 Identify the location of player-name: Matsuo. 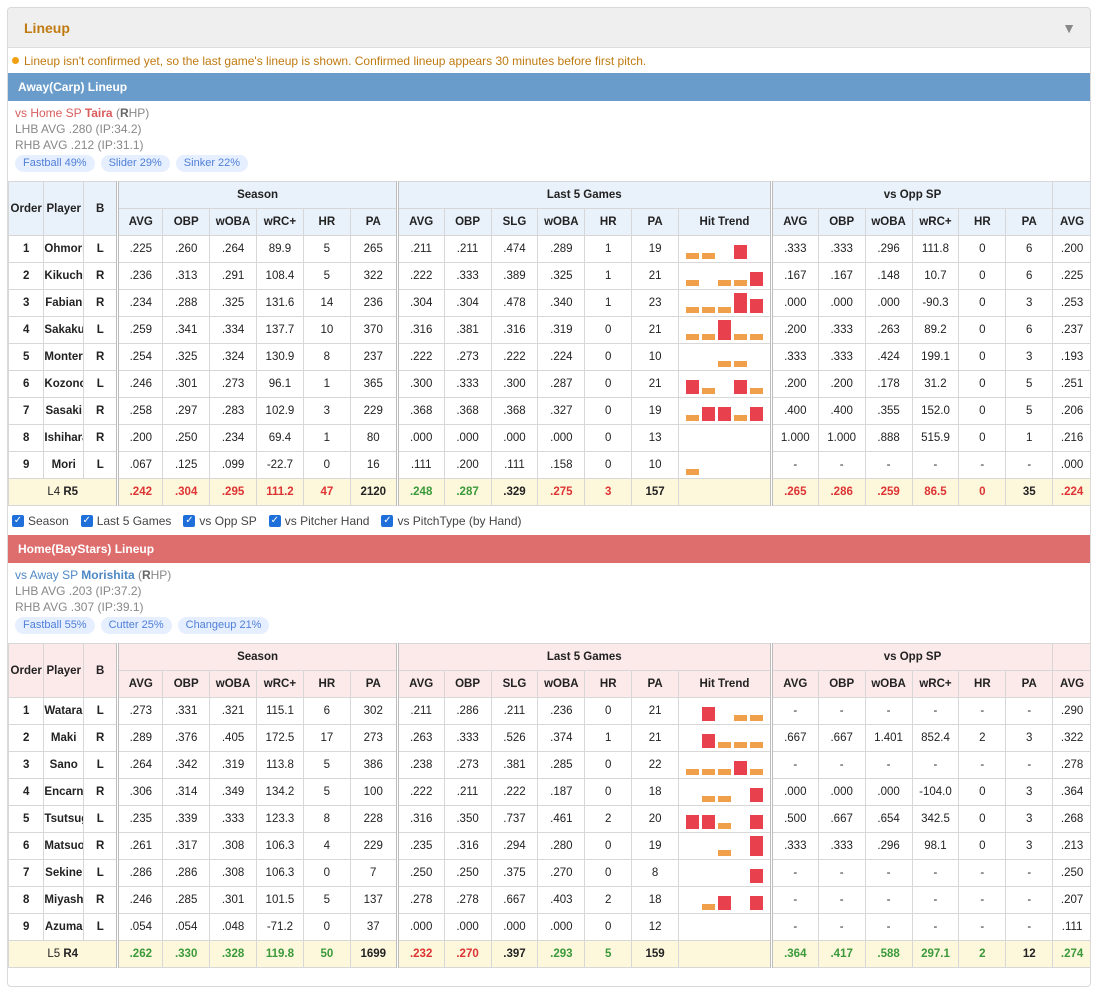
(64, 846).